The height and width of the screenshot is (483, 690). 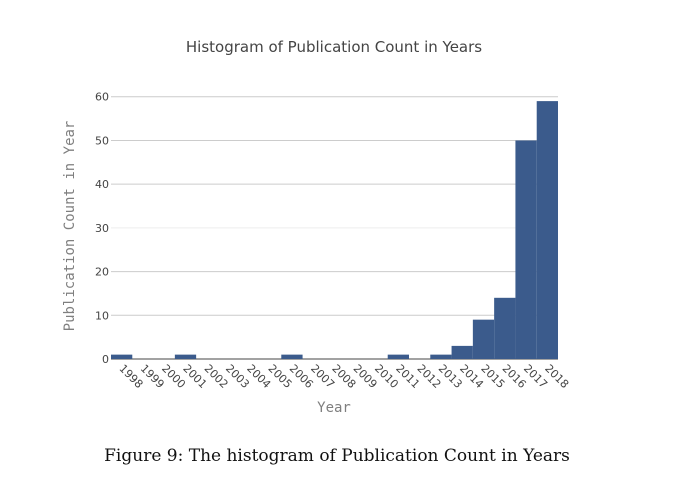 I want to click on x-tick-label: 2008, so click(x=343, y=376).